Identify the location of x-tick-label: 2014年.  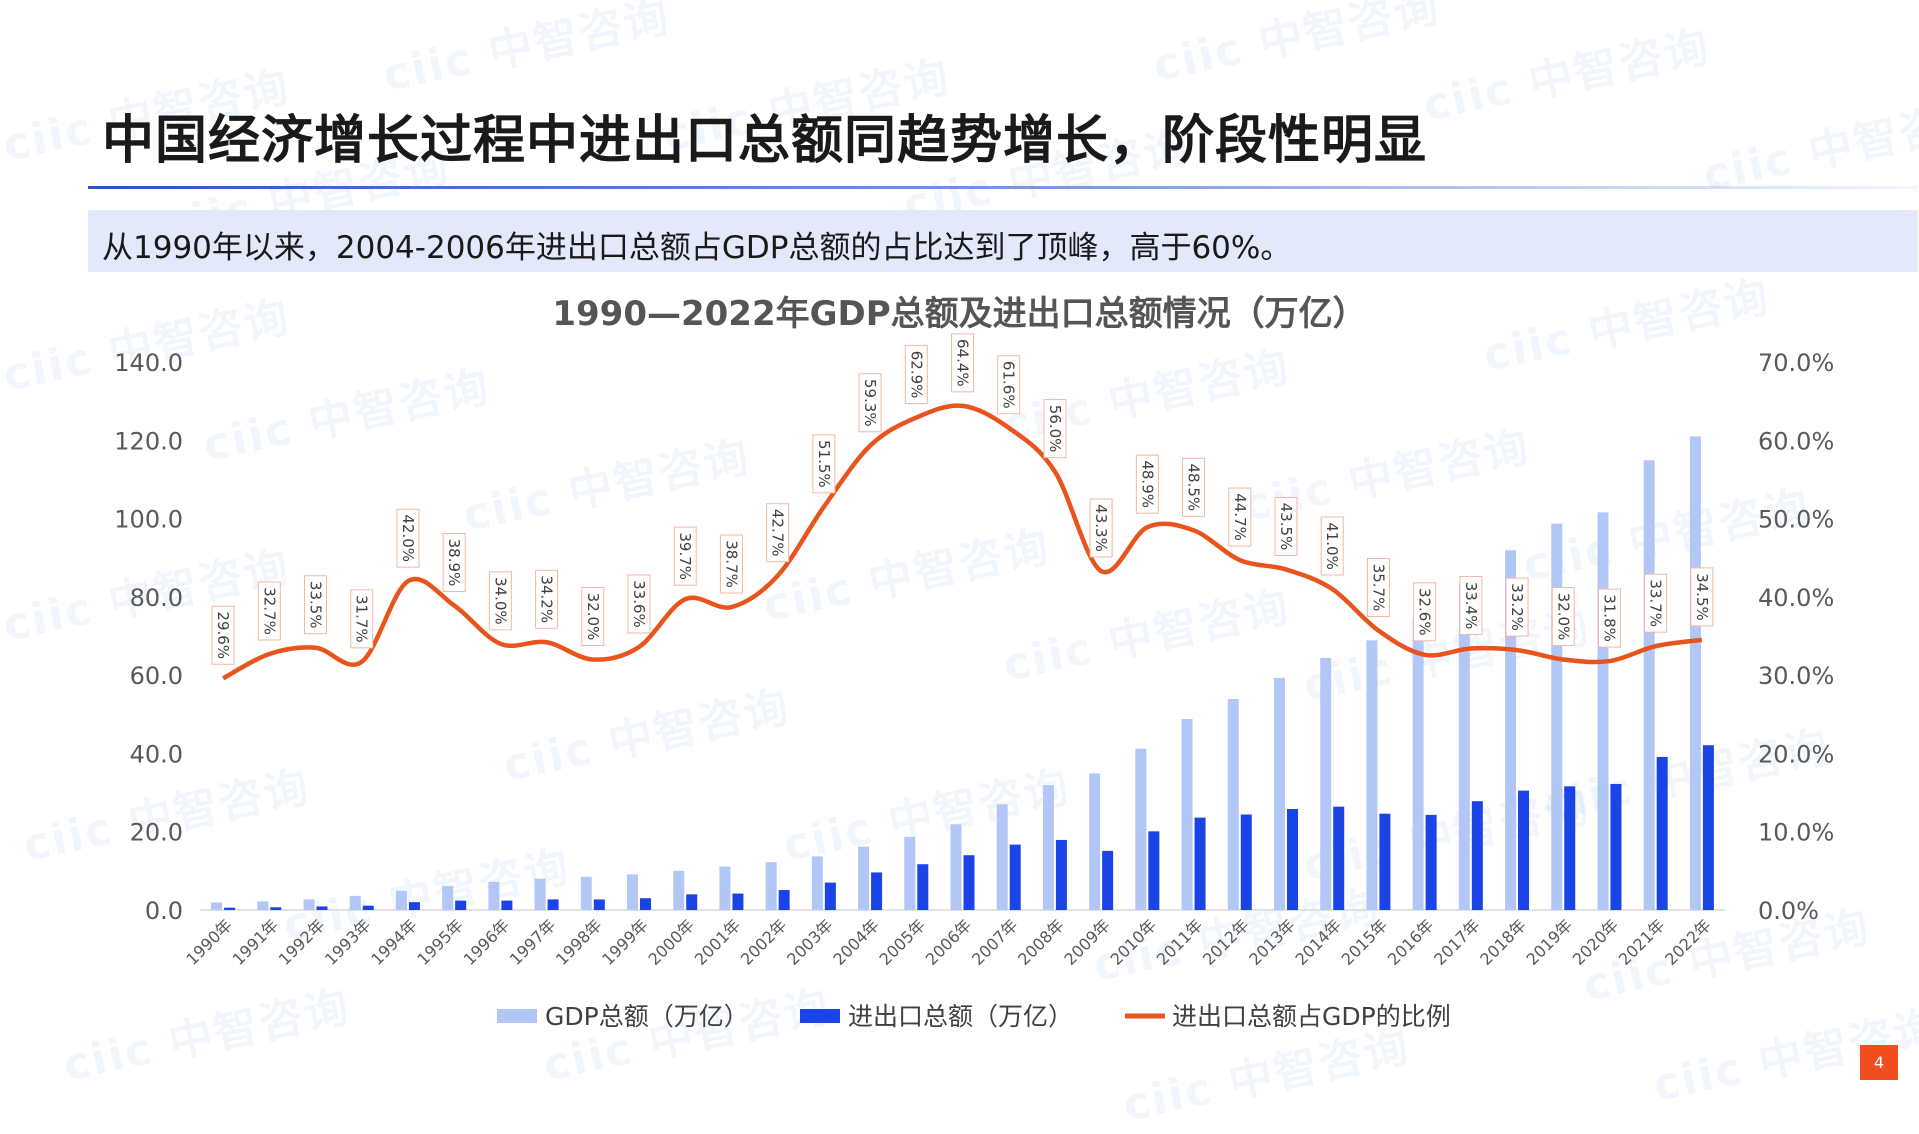
(1318, 942).